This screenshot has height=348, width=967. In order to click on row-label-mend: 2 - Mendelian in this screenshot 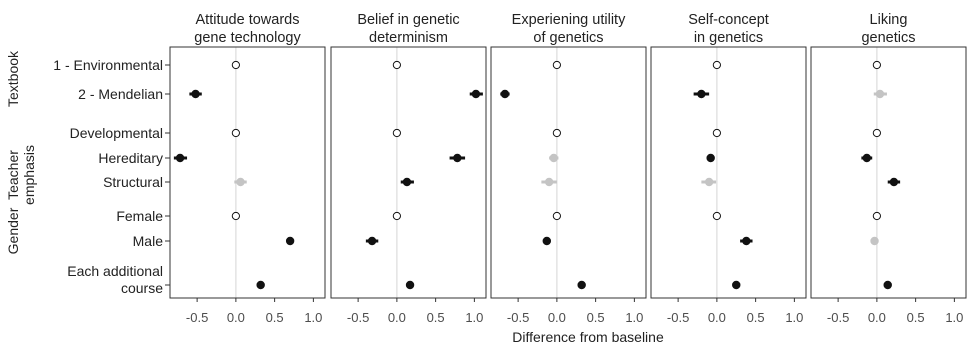, I will do `click(120, 94)`.